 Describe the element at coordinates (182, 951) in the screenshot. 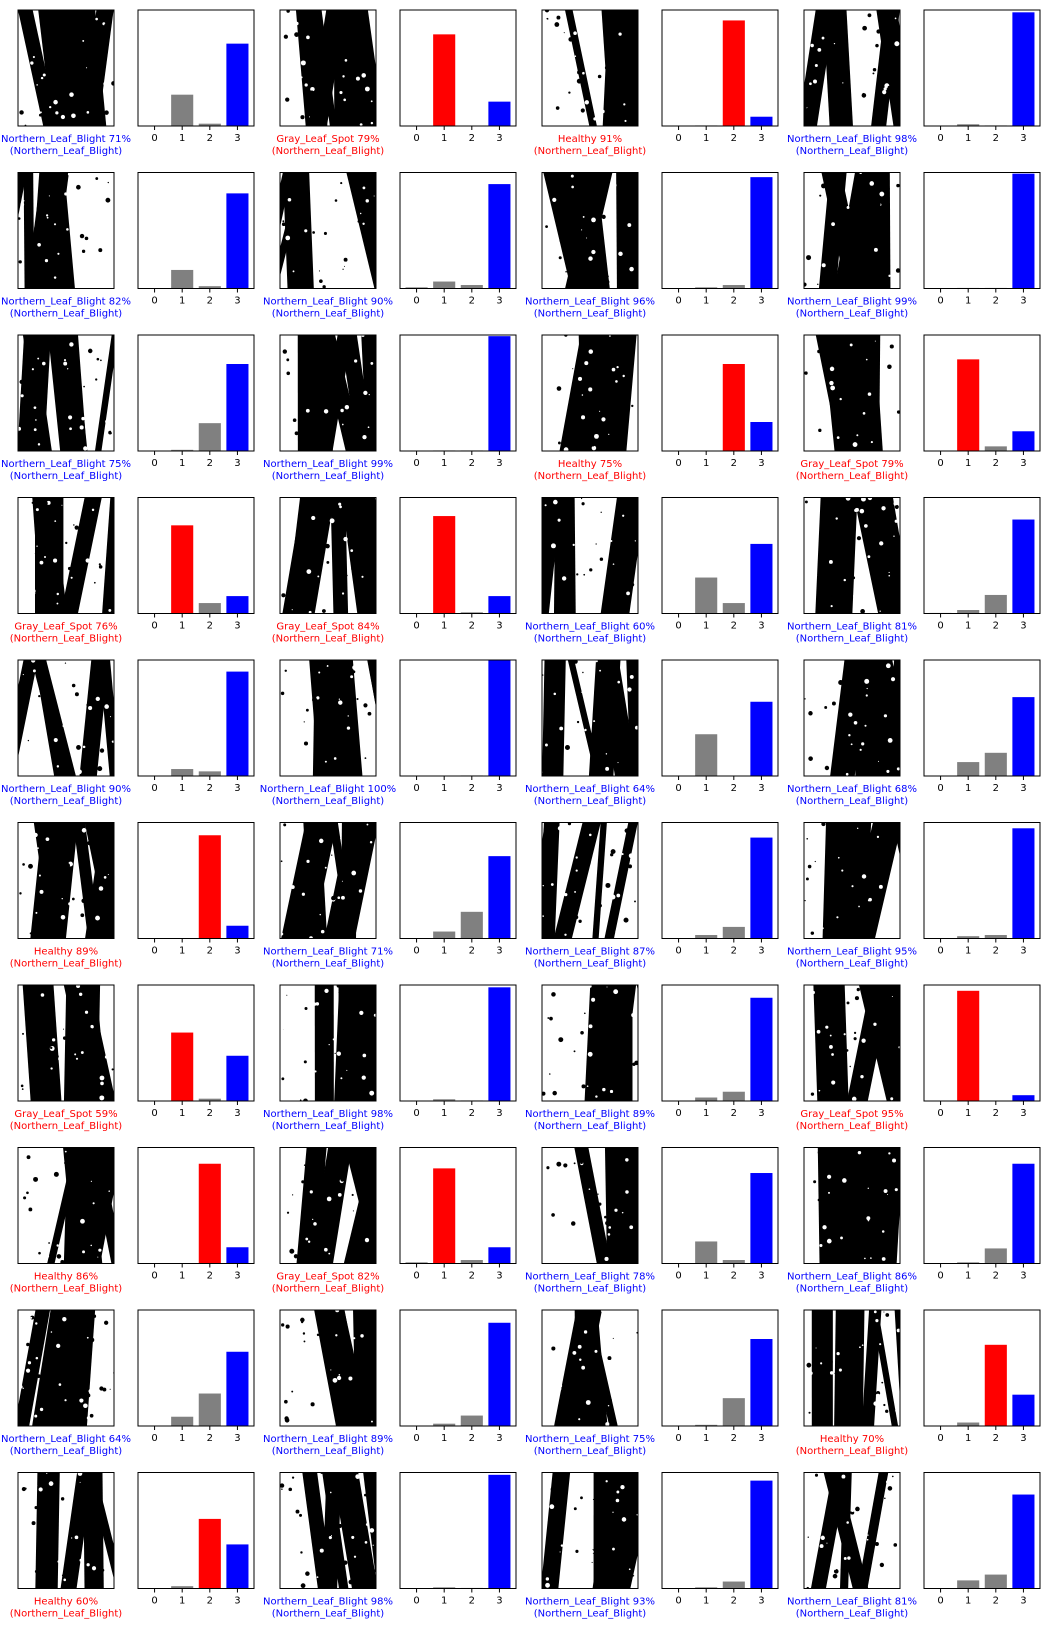

I see `x-tick-label: 1` at that location.